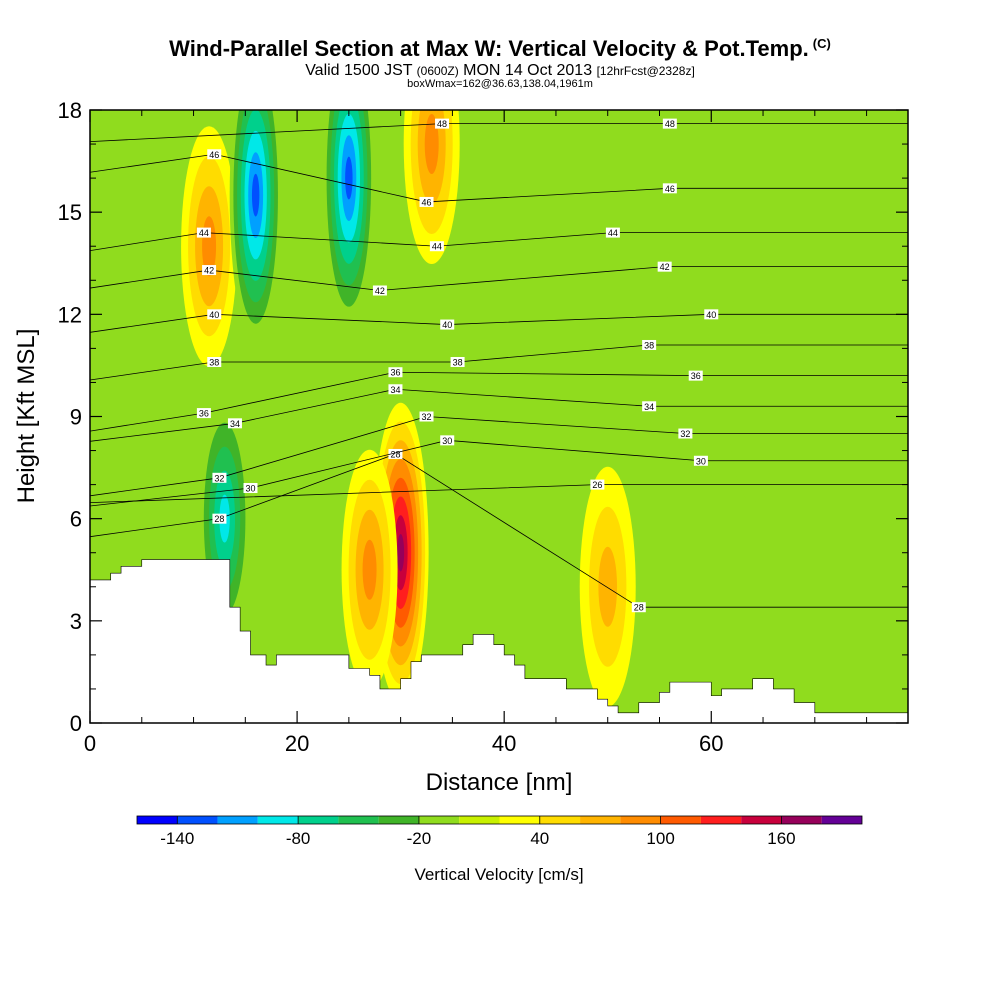 The height and width of the screenshot is (1000, 1000). Describe the element at coordinates (76, 621) in the screenshot. I see `y-tick-label-1: 3` at that location.